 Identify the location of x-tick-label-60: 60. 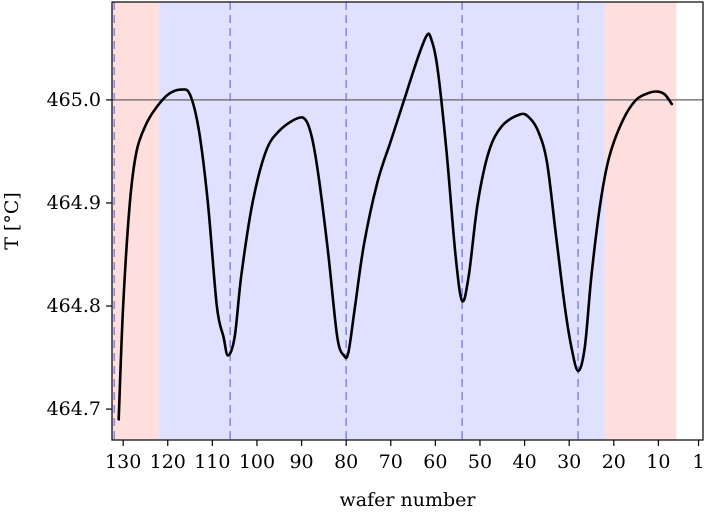
(435, 462).